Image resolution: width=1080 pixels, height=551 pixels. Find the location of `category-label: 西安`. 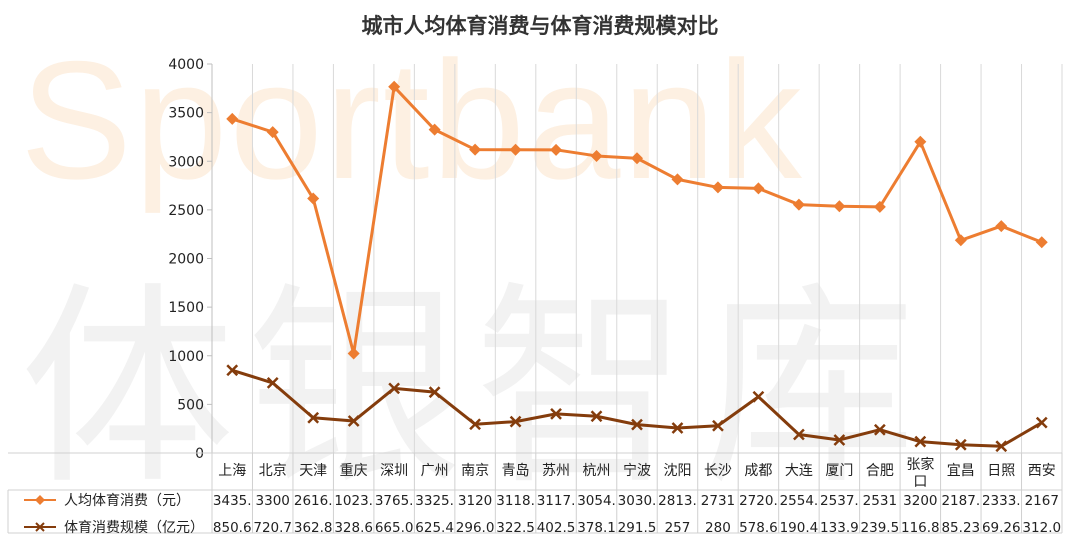

category-label: 西安 is located at coordinates (1042, 471).